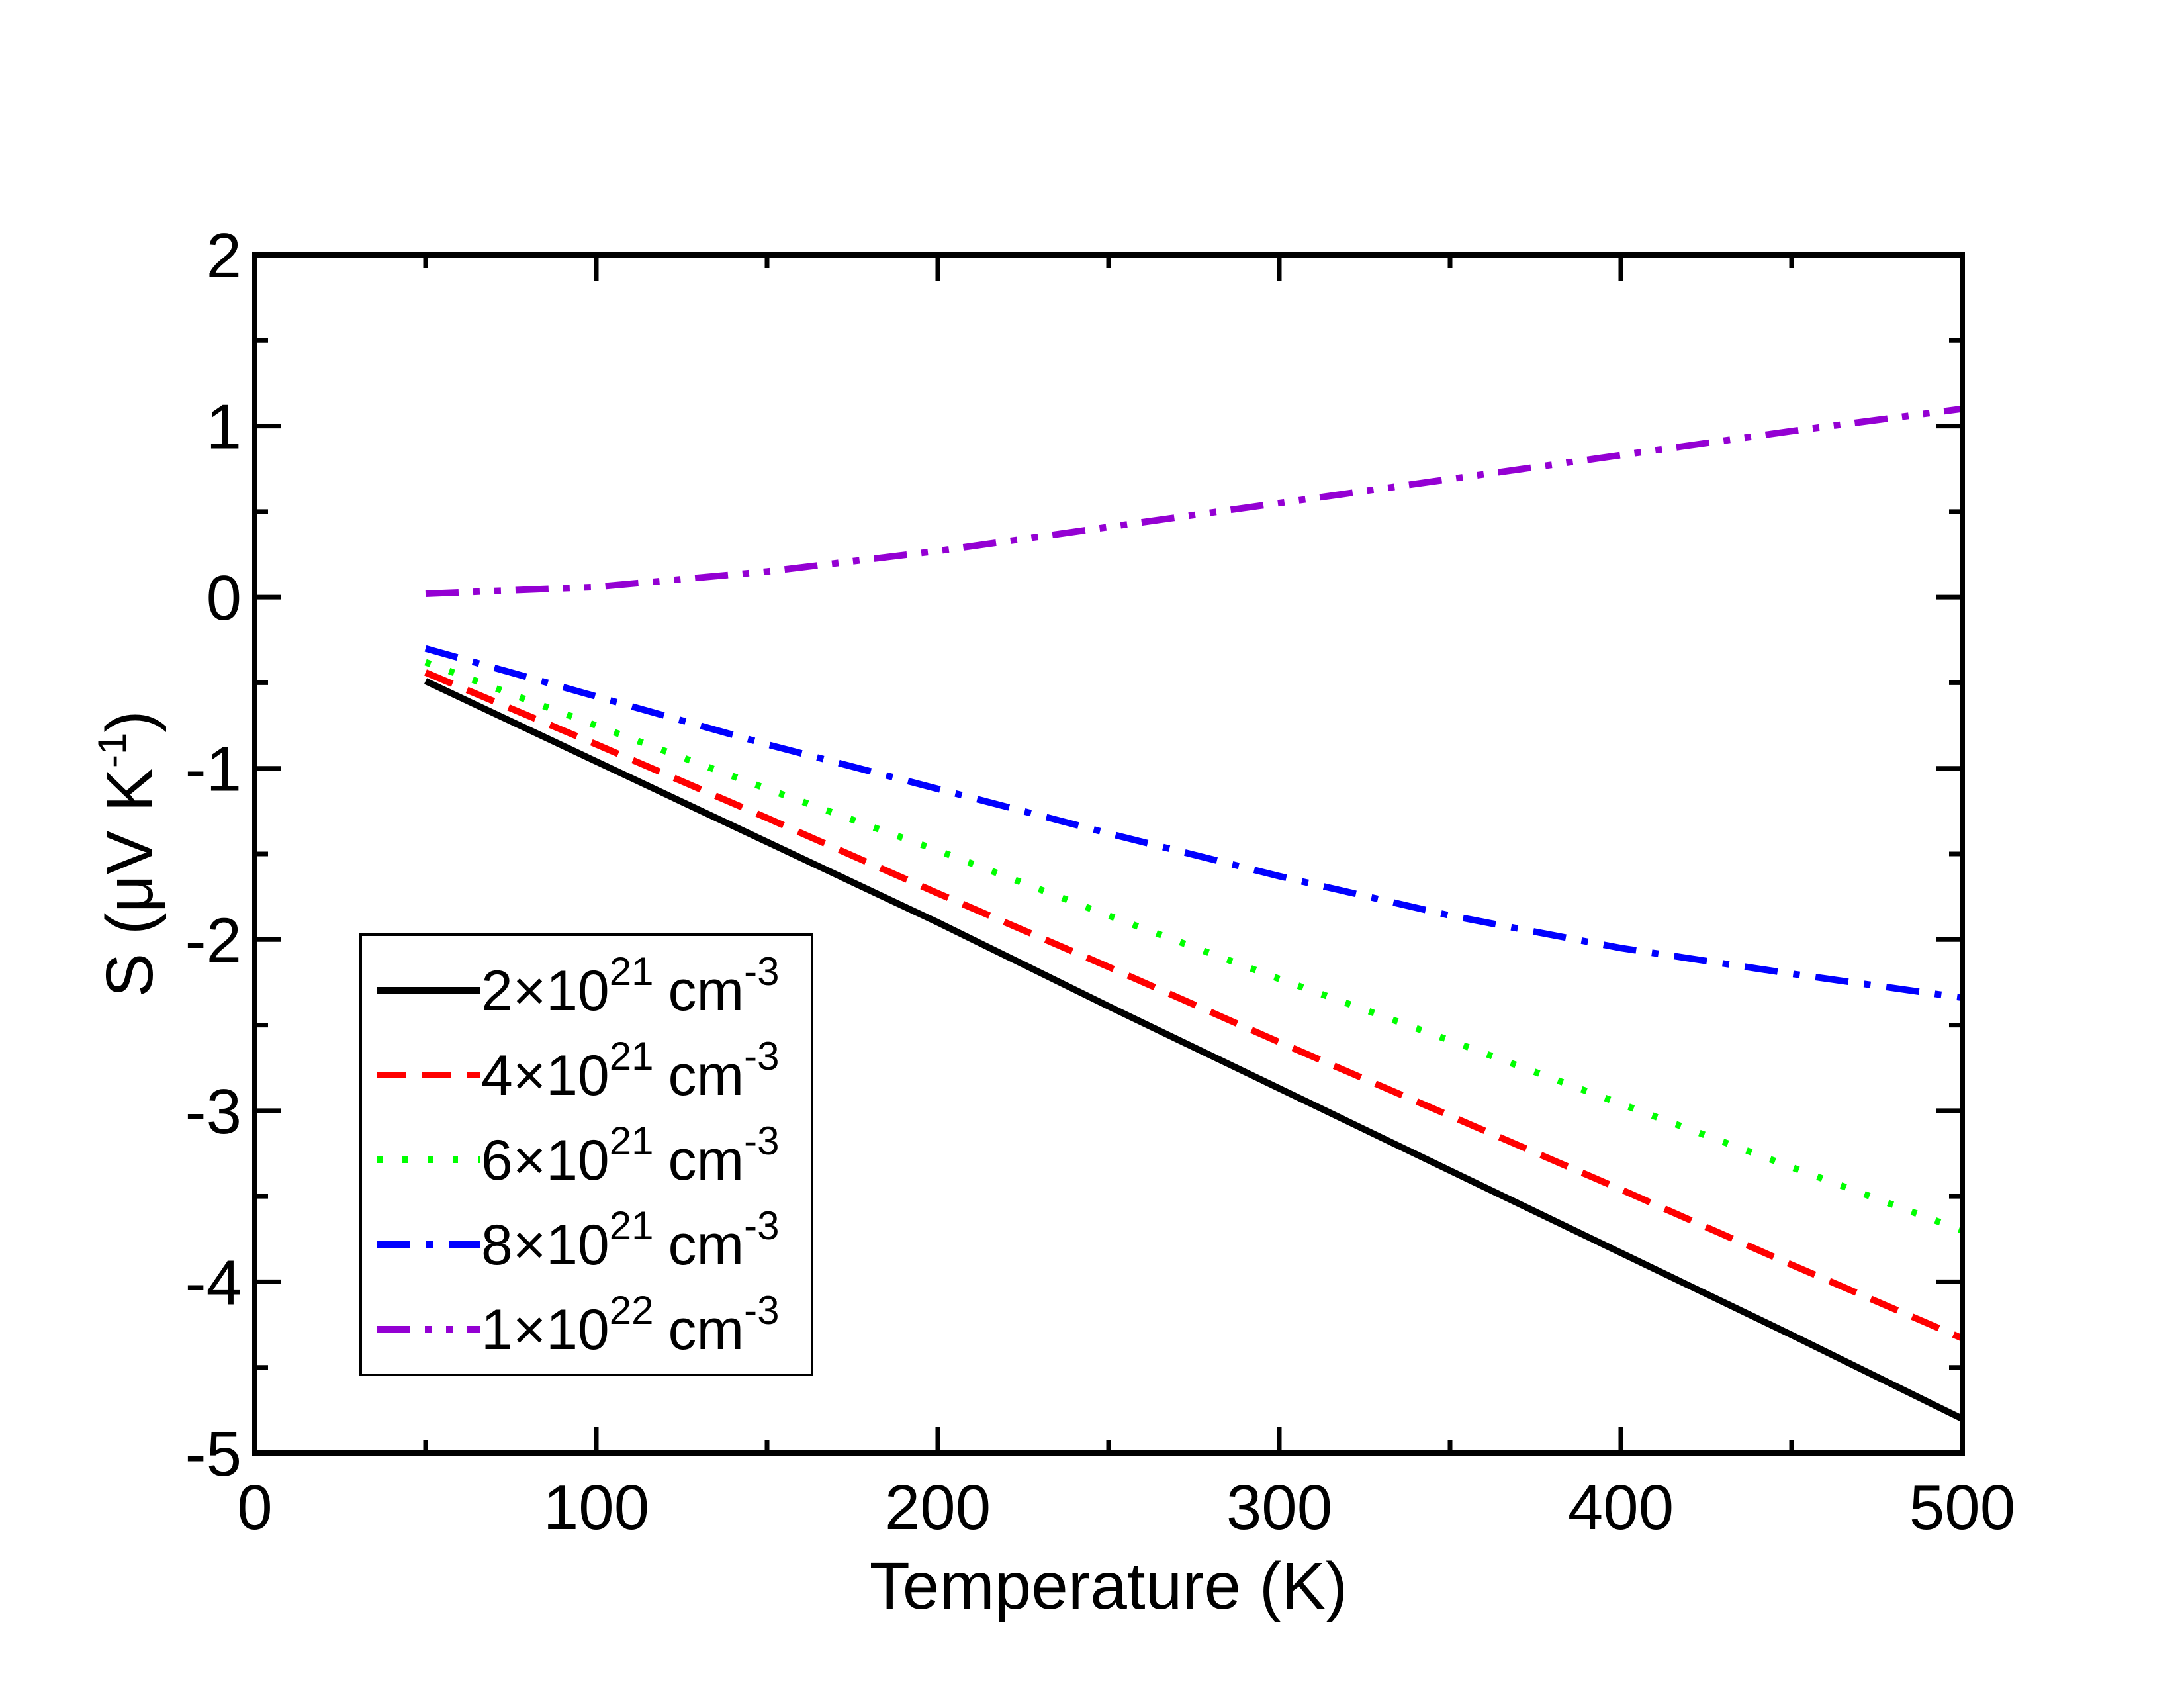 The image size is (2184, 1688). I want to click on legend-box, so click(586, 1154).